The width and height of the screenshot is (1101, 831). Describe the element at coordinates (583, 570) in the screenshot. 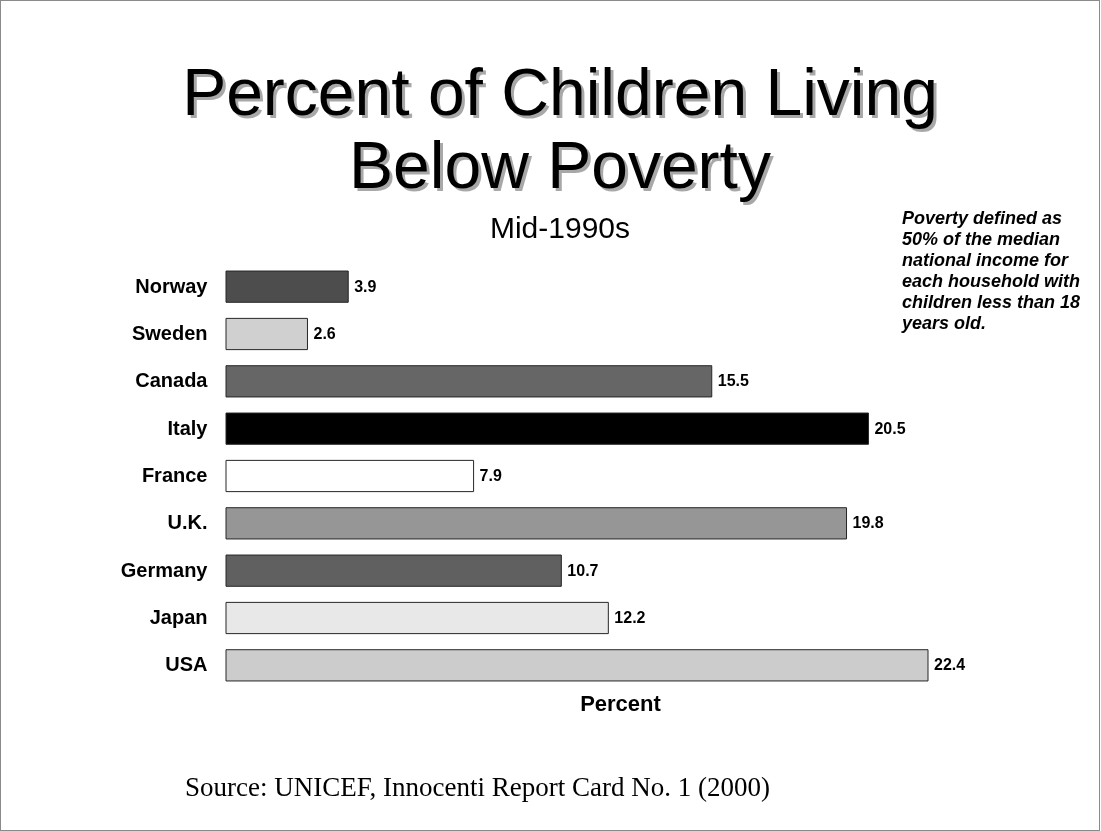

I see `data-label: 10.7` at that location.